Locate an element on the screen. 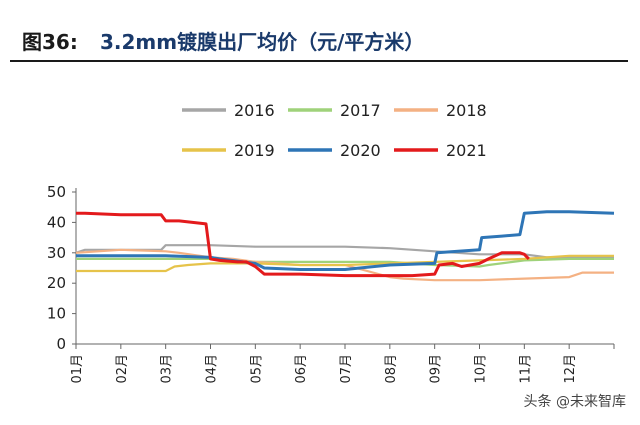  watermark: 头条 @未来智库 is located at coordinates (574, 402).